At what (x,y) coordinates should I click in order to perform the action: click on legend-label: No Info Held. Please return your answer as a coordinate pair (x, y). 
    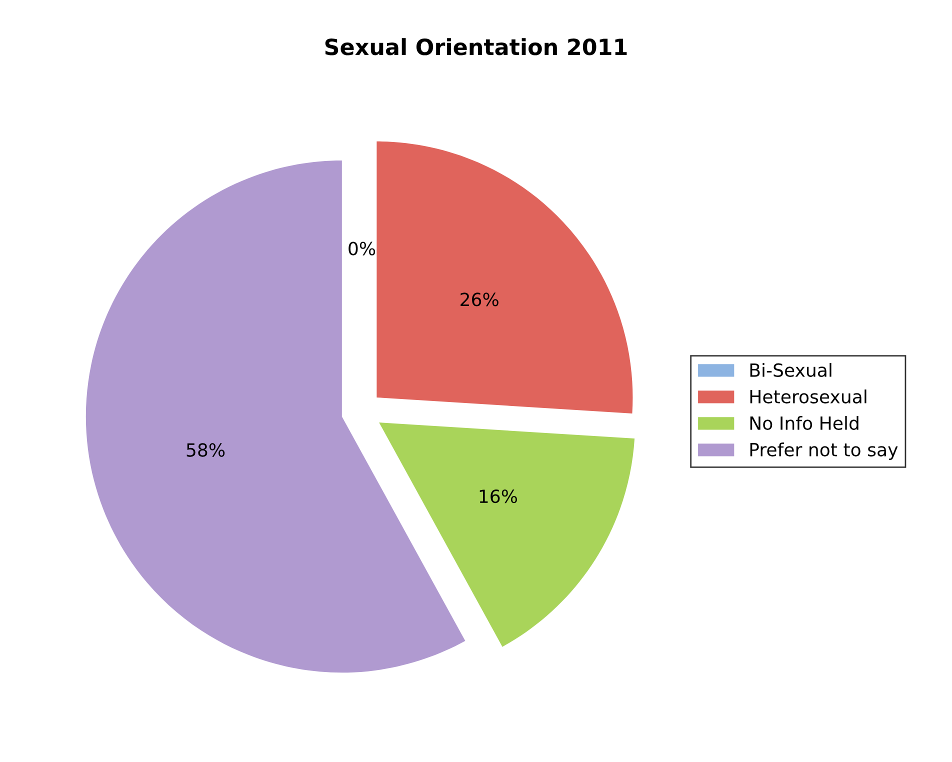
    Looking at the image, I should click on (804, 423).